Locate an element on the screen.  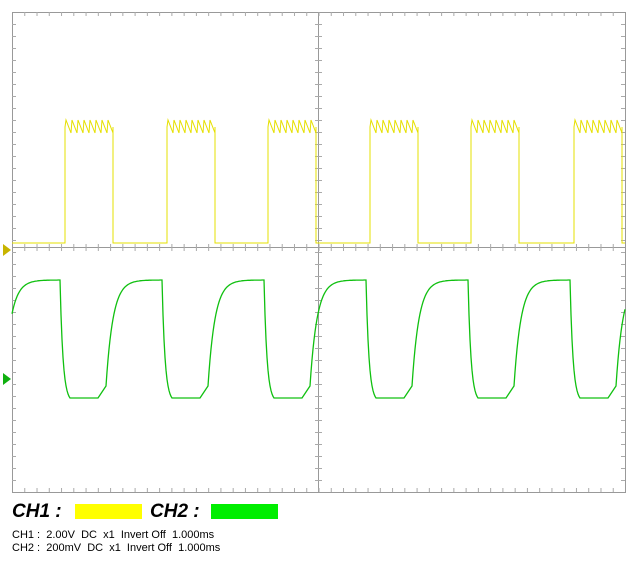
ch2-marker is located at coordinates (7, 379).